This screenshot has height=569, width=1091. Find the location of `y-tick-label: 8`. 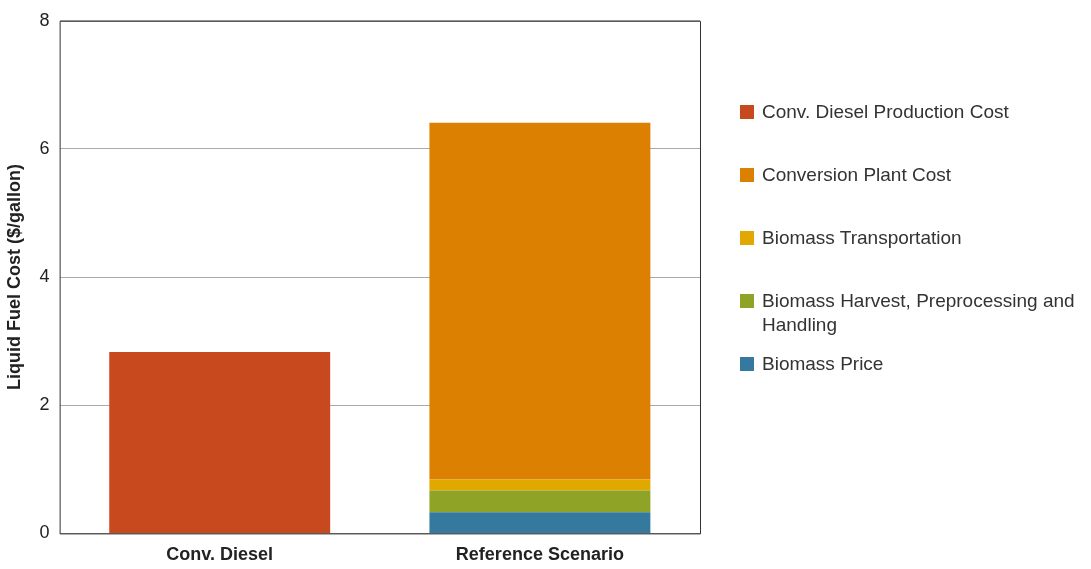

y-tick-label: 8 is located at coordinates (44, 19).